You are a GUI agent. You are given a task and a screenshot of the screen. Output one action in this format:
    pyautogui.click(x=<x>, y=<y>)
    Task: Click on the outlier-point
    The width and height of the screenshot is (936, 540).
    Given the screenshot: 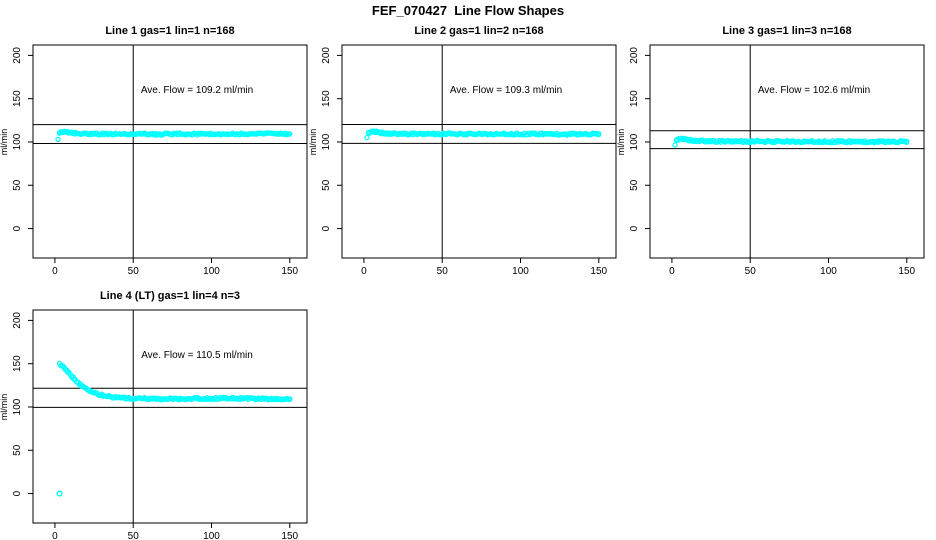 What is the action you would take?
    pyautogui.click(x=59, y=493)
    